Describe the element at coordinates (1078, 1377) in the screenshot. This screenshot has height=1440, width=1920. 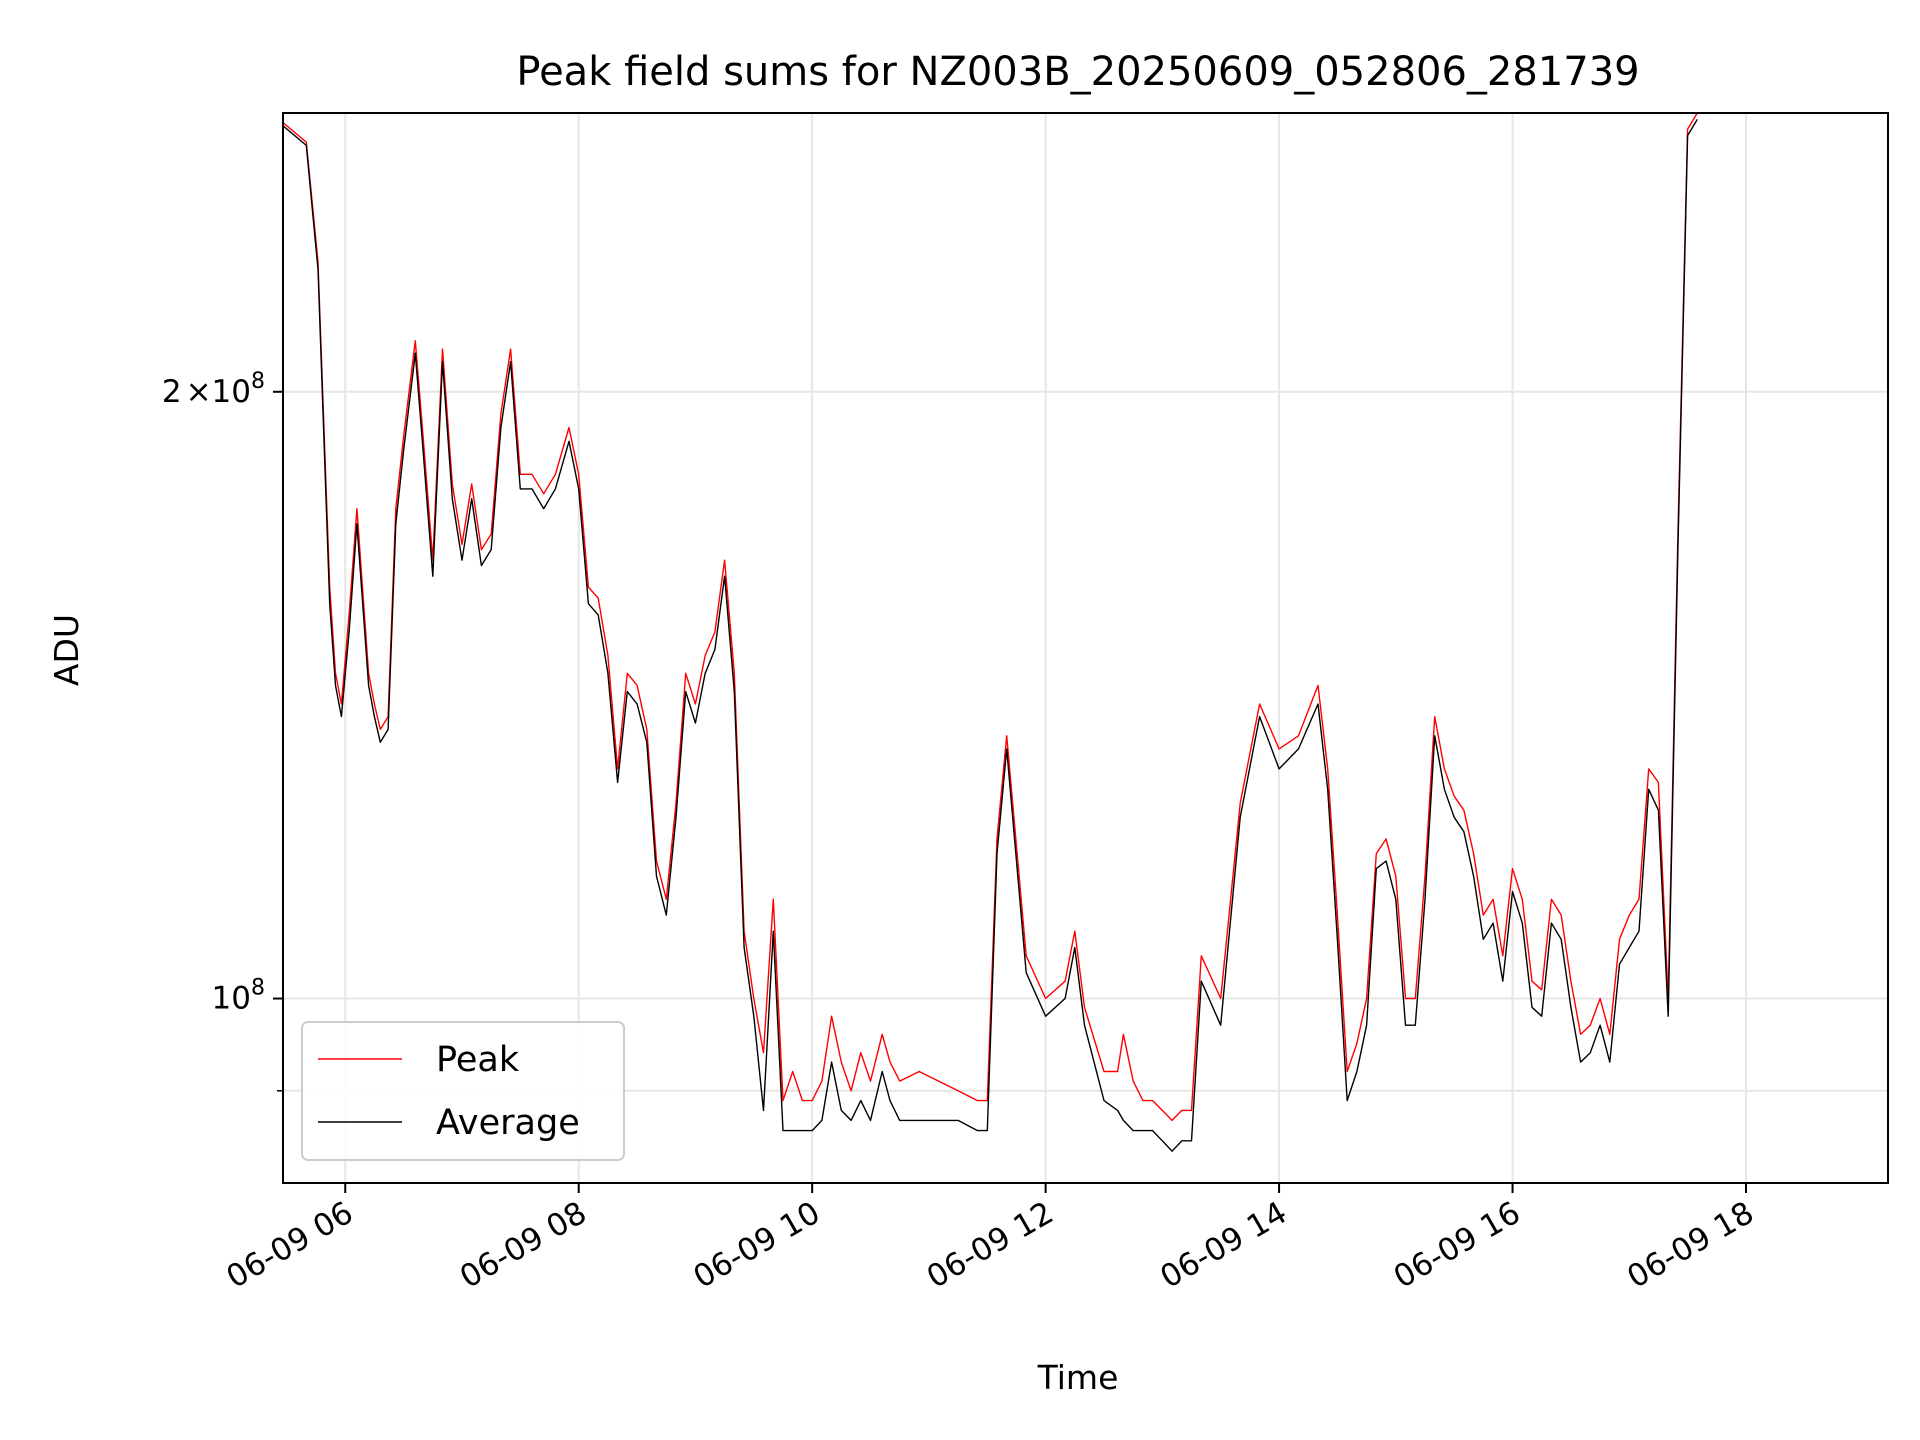
I see `x-axis-label: Time` at that location.